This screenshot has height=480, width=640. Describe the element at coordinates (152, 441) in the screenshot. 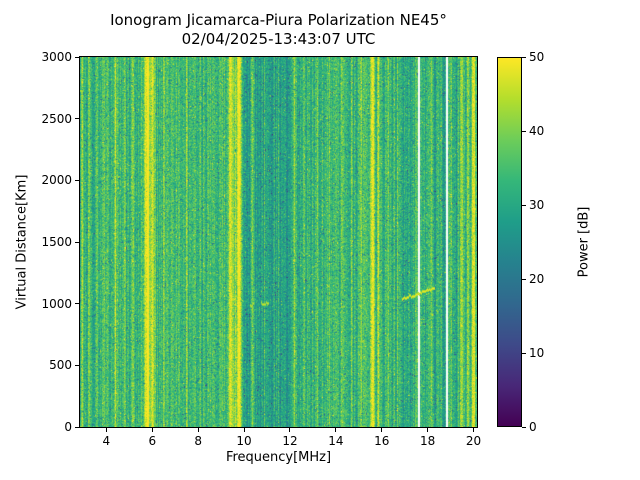

I see `x-tick-label: 6` at that location.